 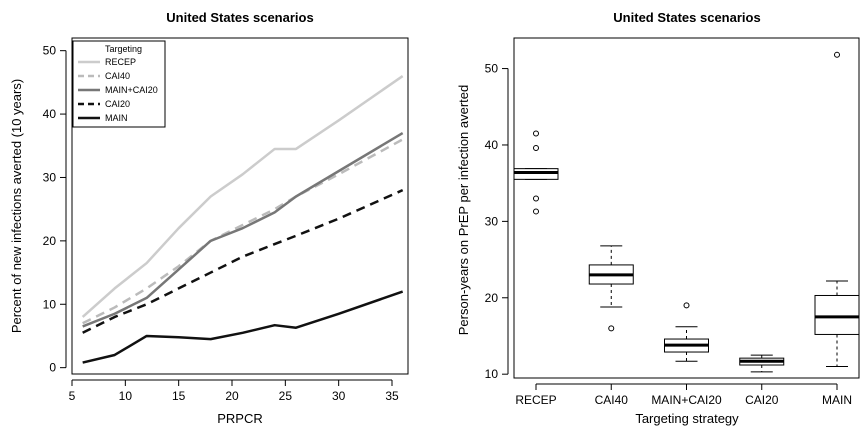 What do you see at coordinates (535, 400) in the screenshot?
I see `x-tick-label: RECEP` at bounding box center [535, 400].